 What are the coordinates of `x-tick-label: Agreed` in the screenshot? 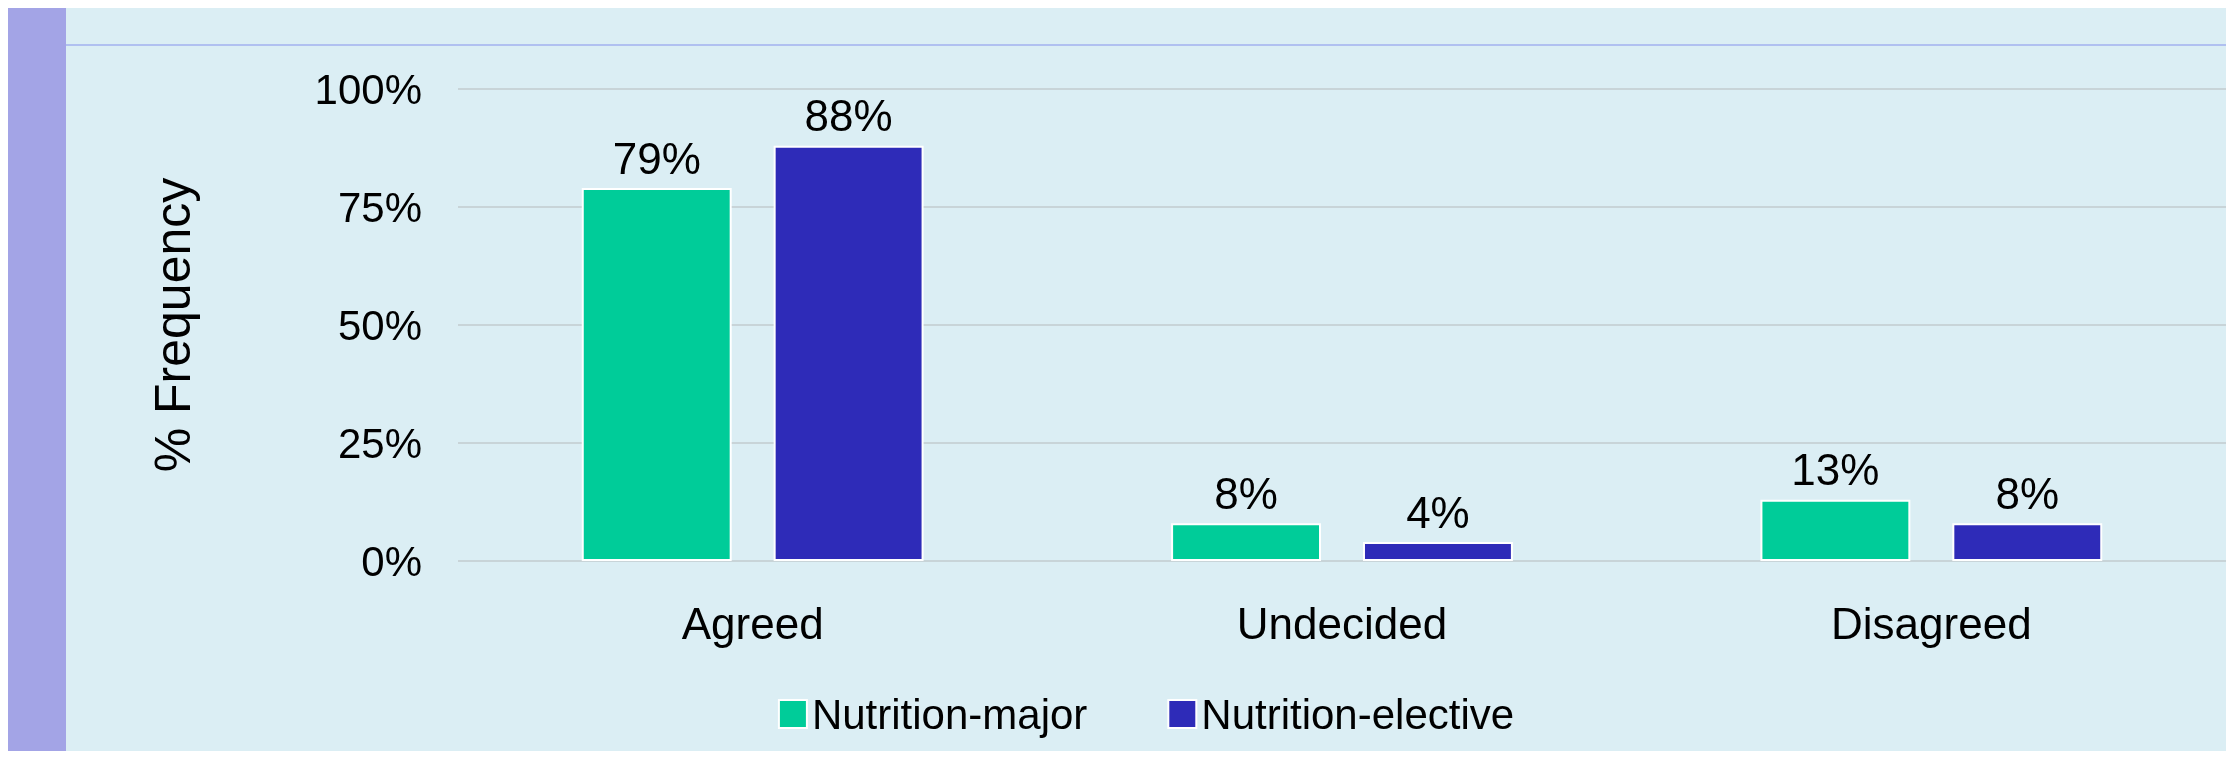 It's located at (752, 623).